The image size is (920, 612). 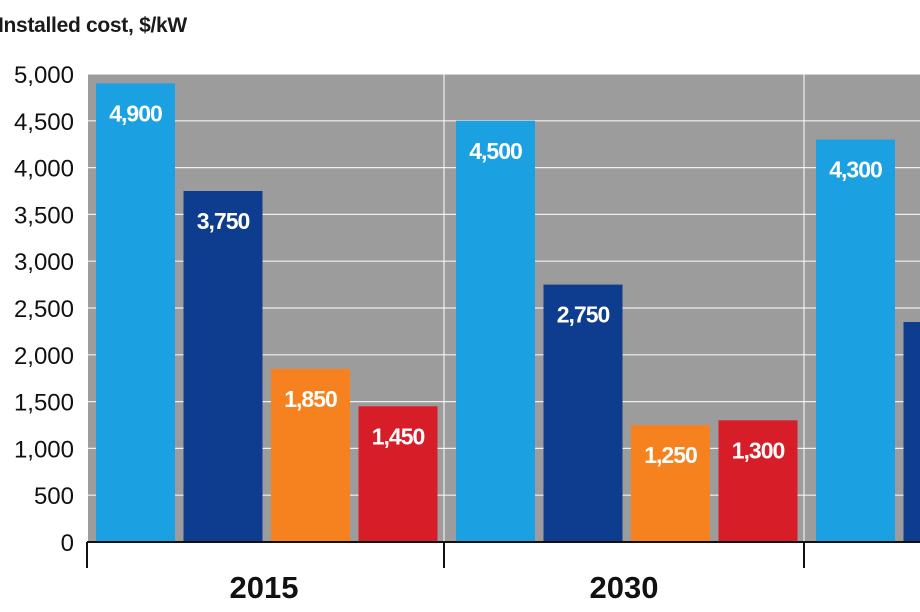 What do you see at coordinates (54, 496) in the screenshot?
I see `y-tick-label: 500` at bounding box center [54, 496].